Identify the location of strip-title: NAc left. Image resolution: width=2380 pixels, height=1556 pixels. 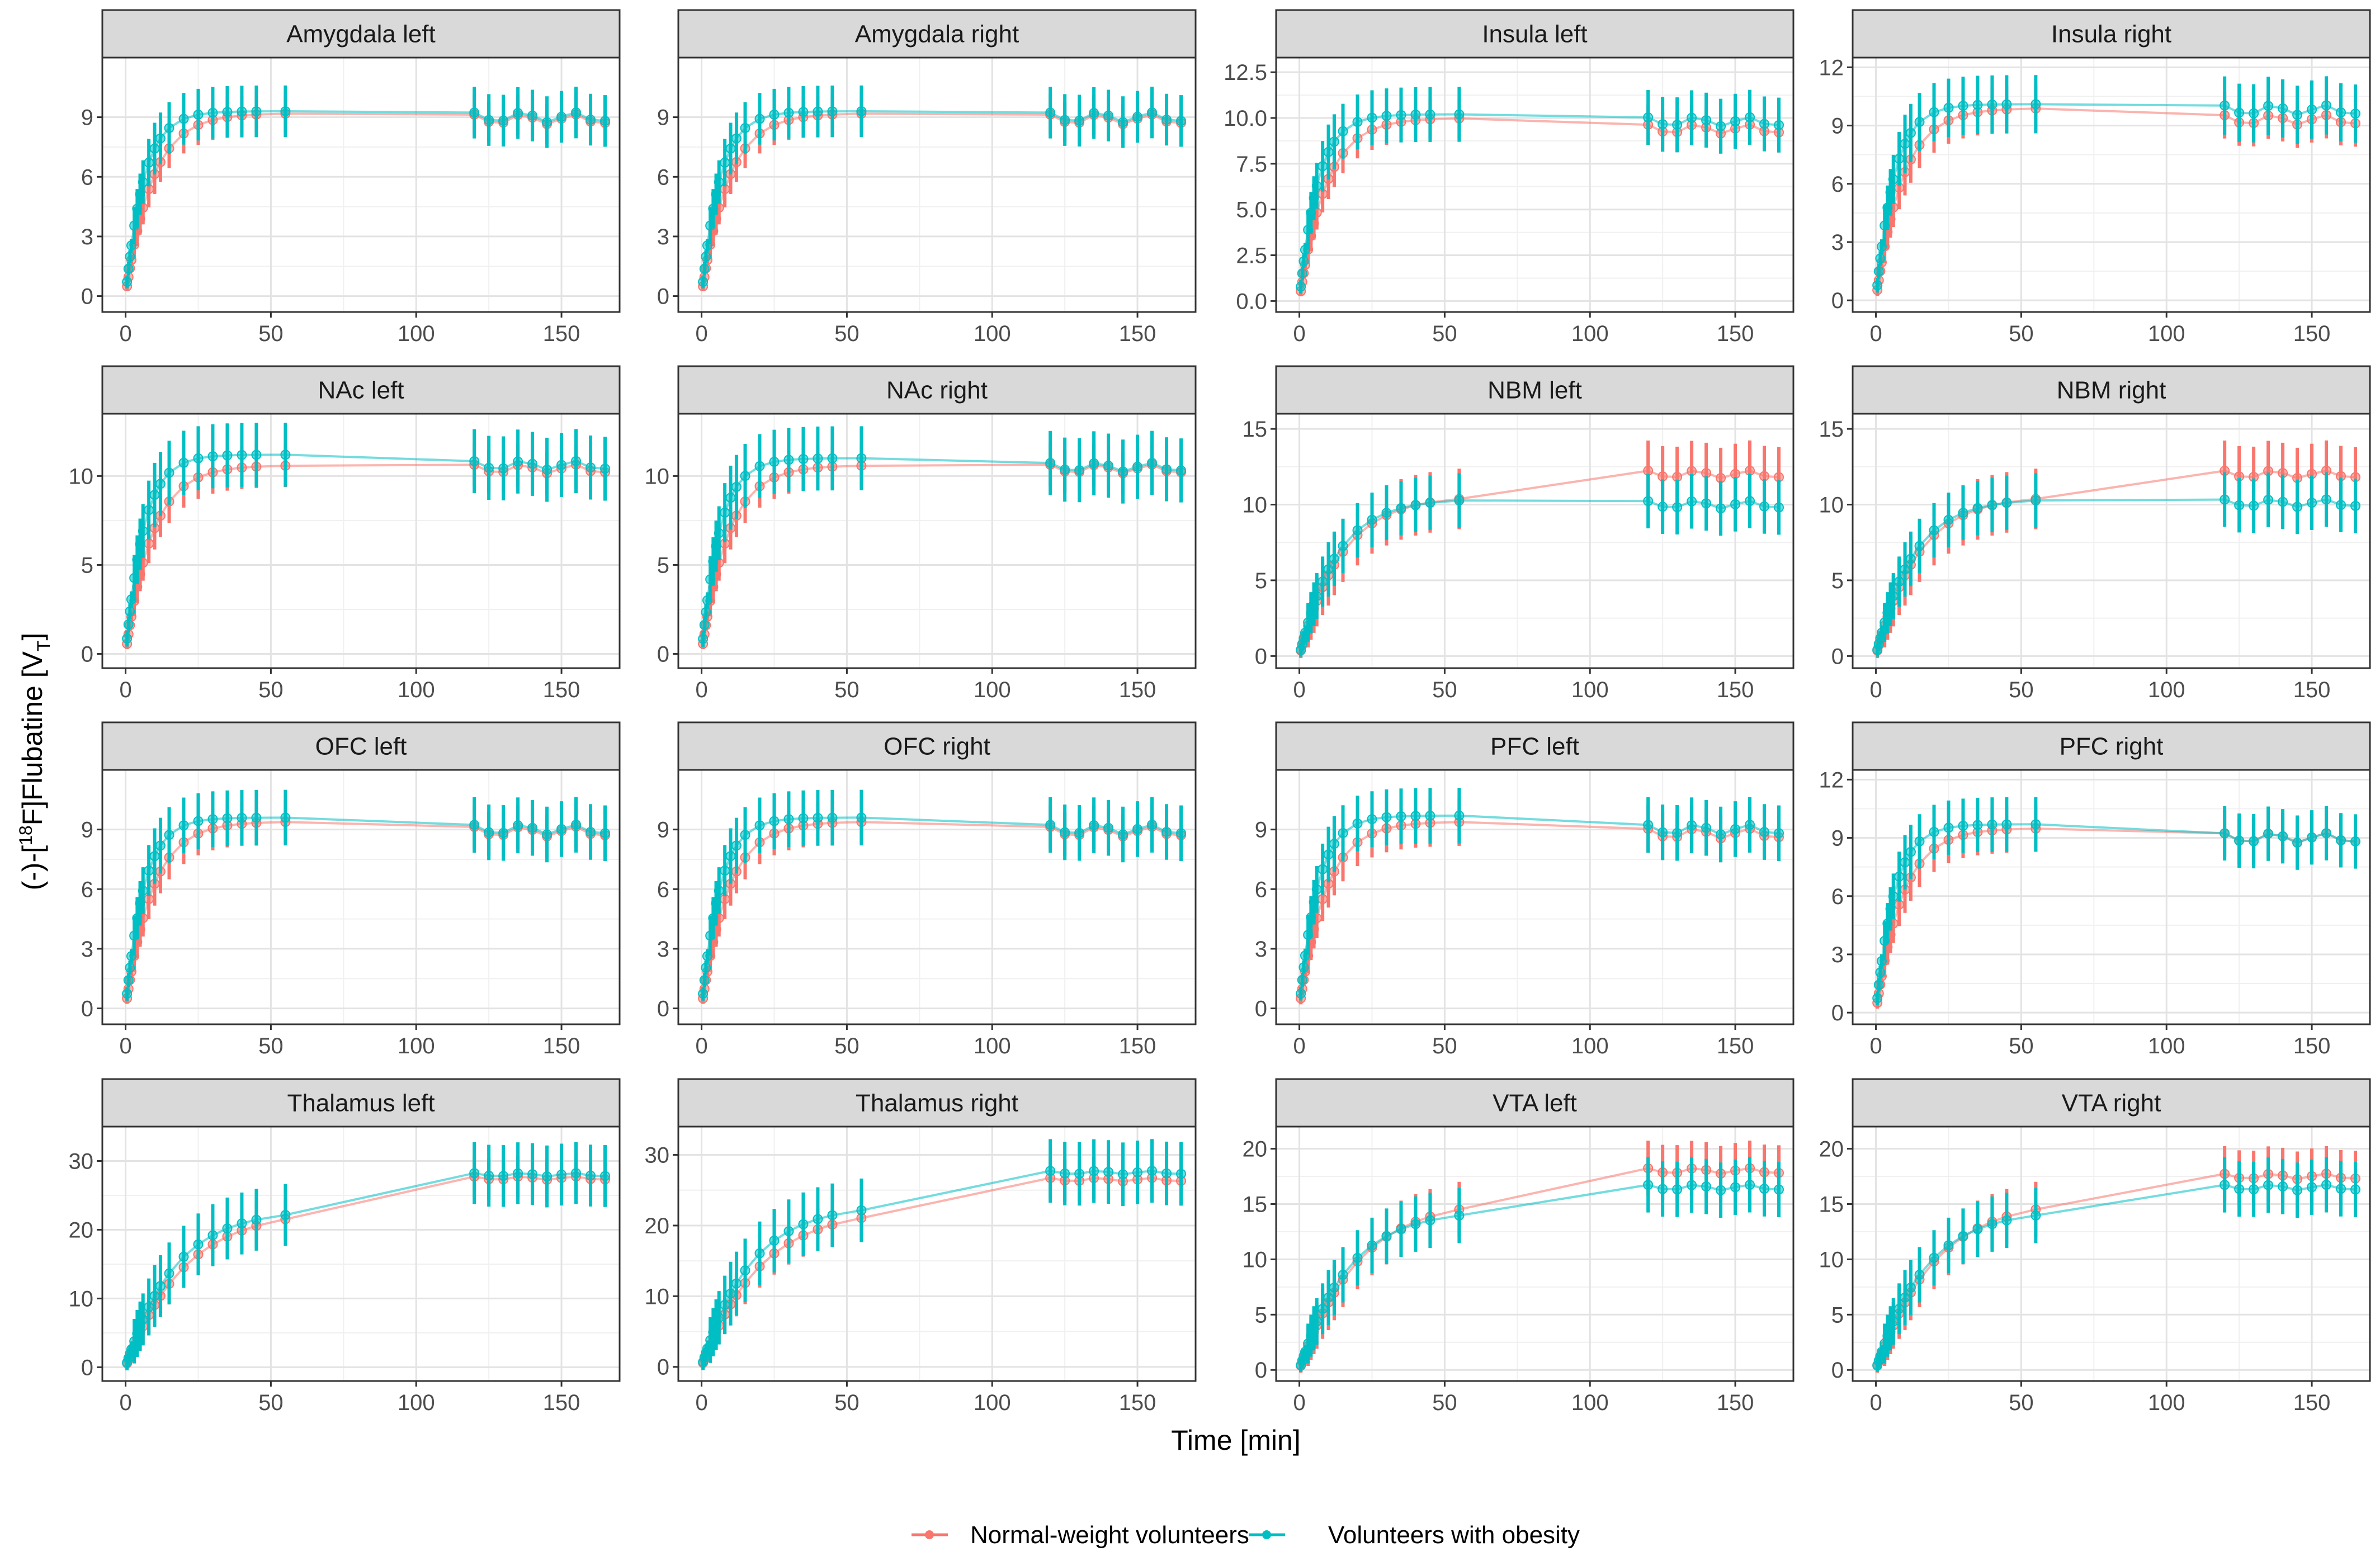
(361, 390).